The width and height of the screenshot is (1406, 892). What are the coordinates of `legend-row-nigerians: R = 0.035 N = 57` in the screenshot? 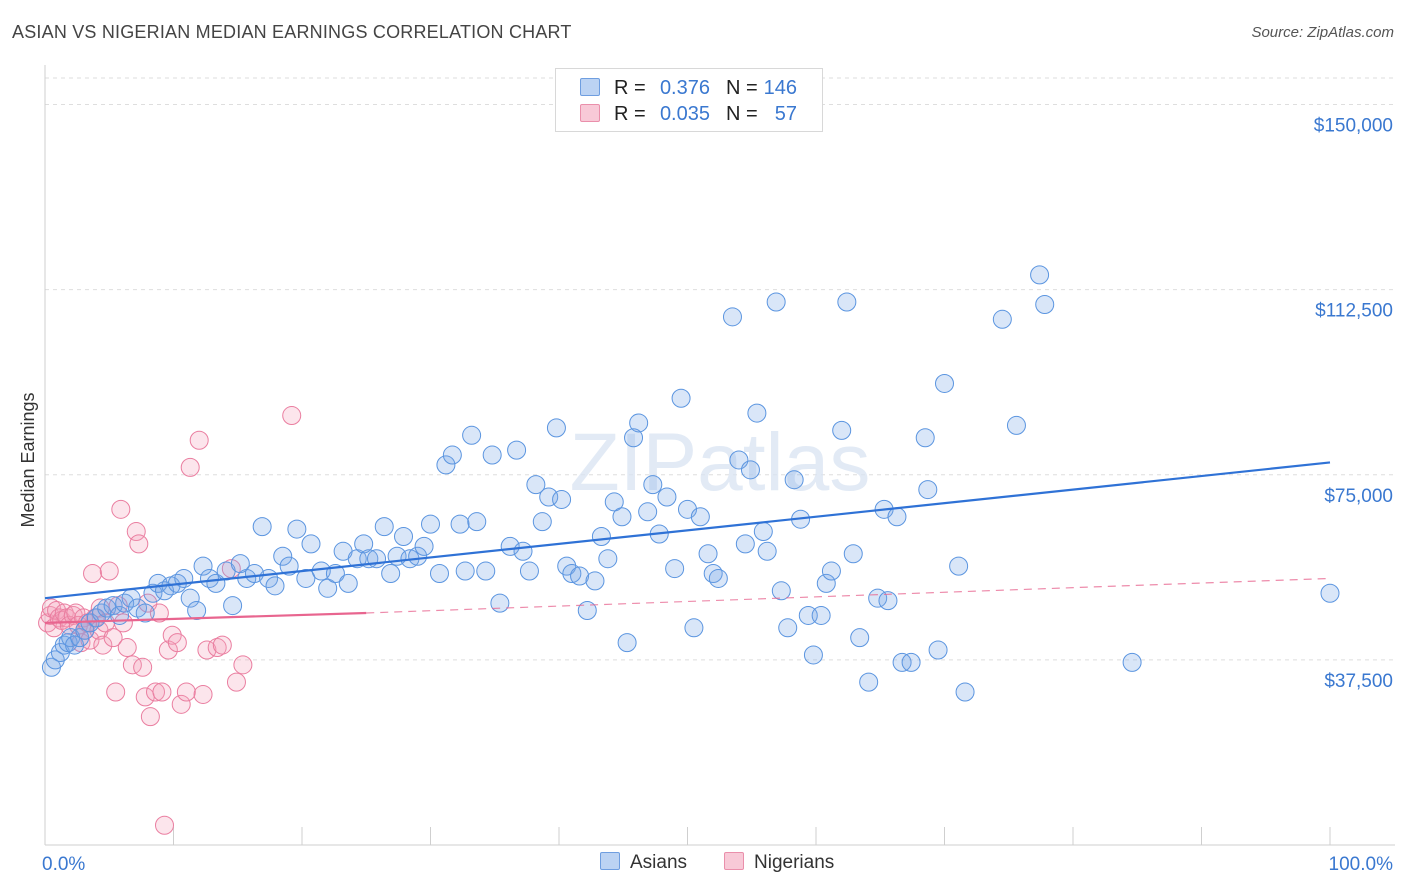 It's located at (689, 114).